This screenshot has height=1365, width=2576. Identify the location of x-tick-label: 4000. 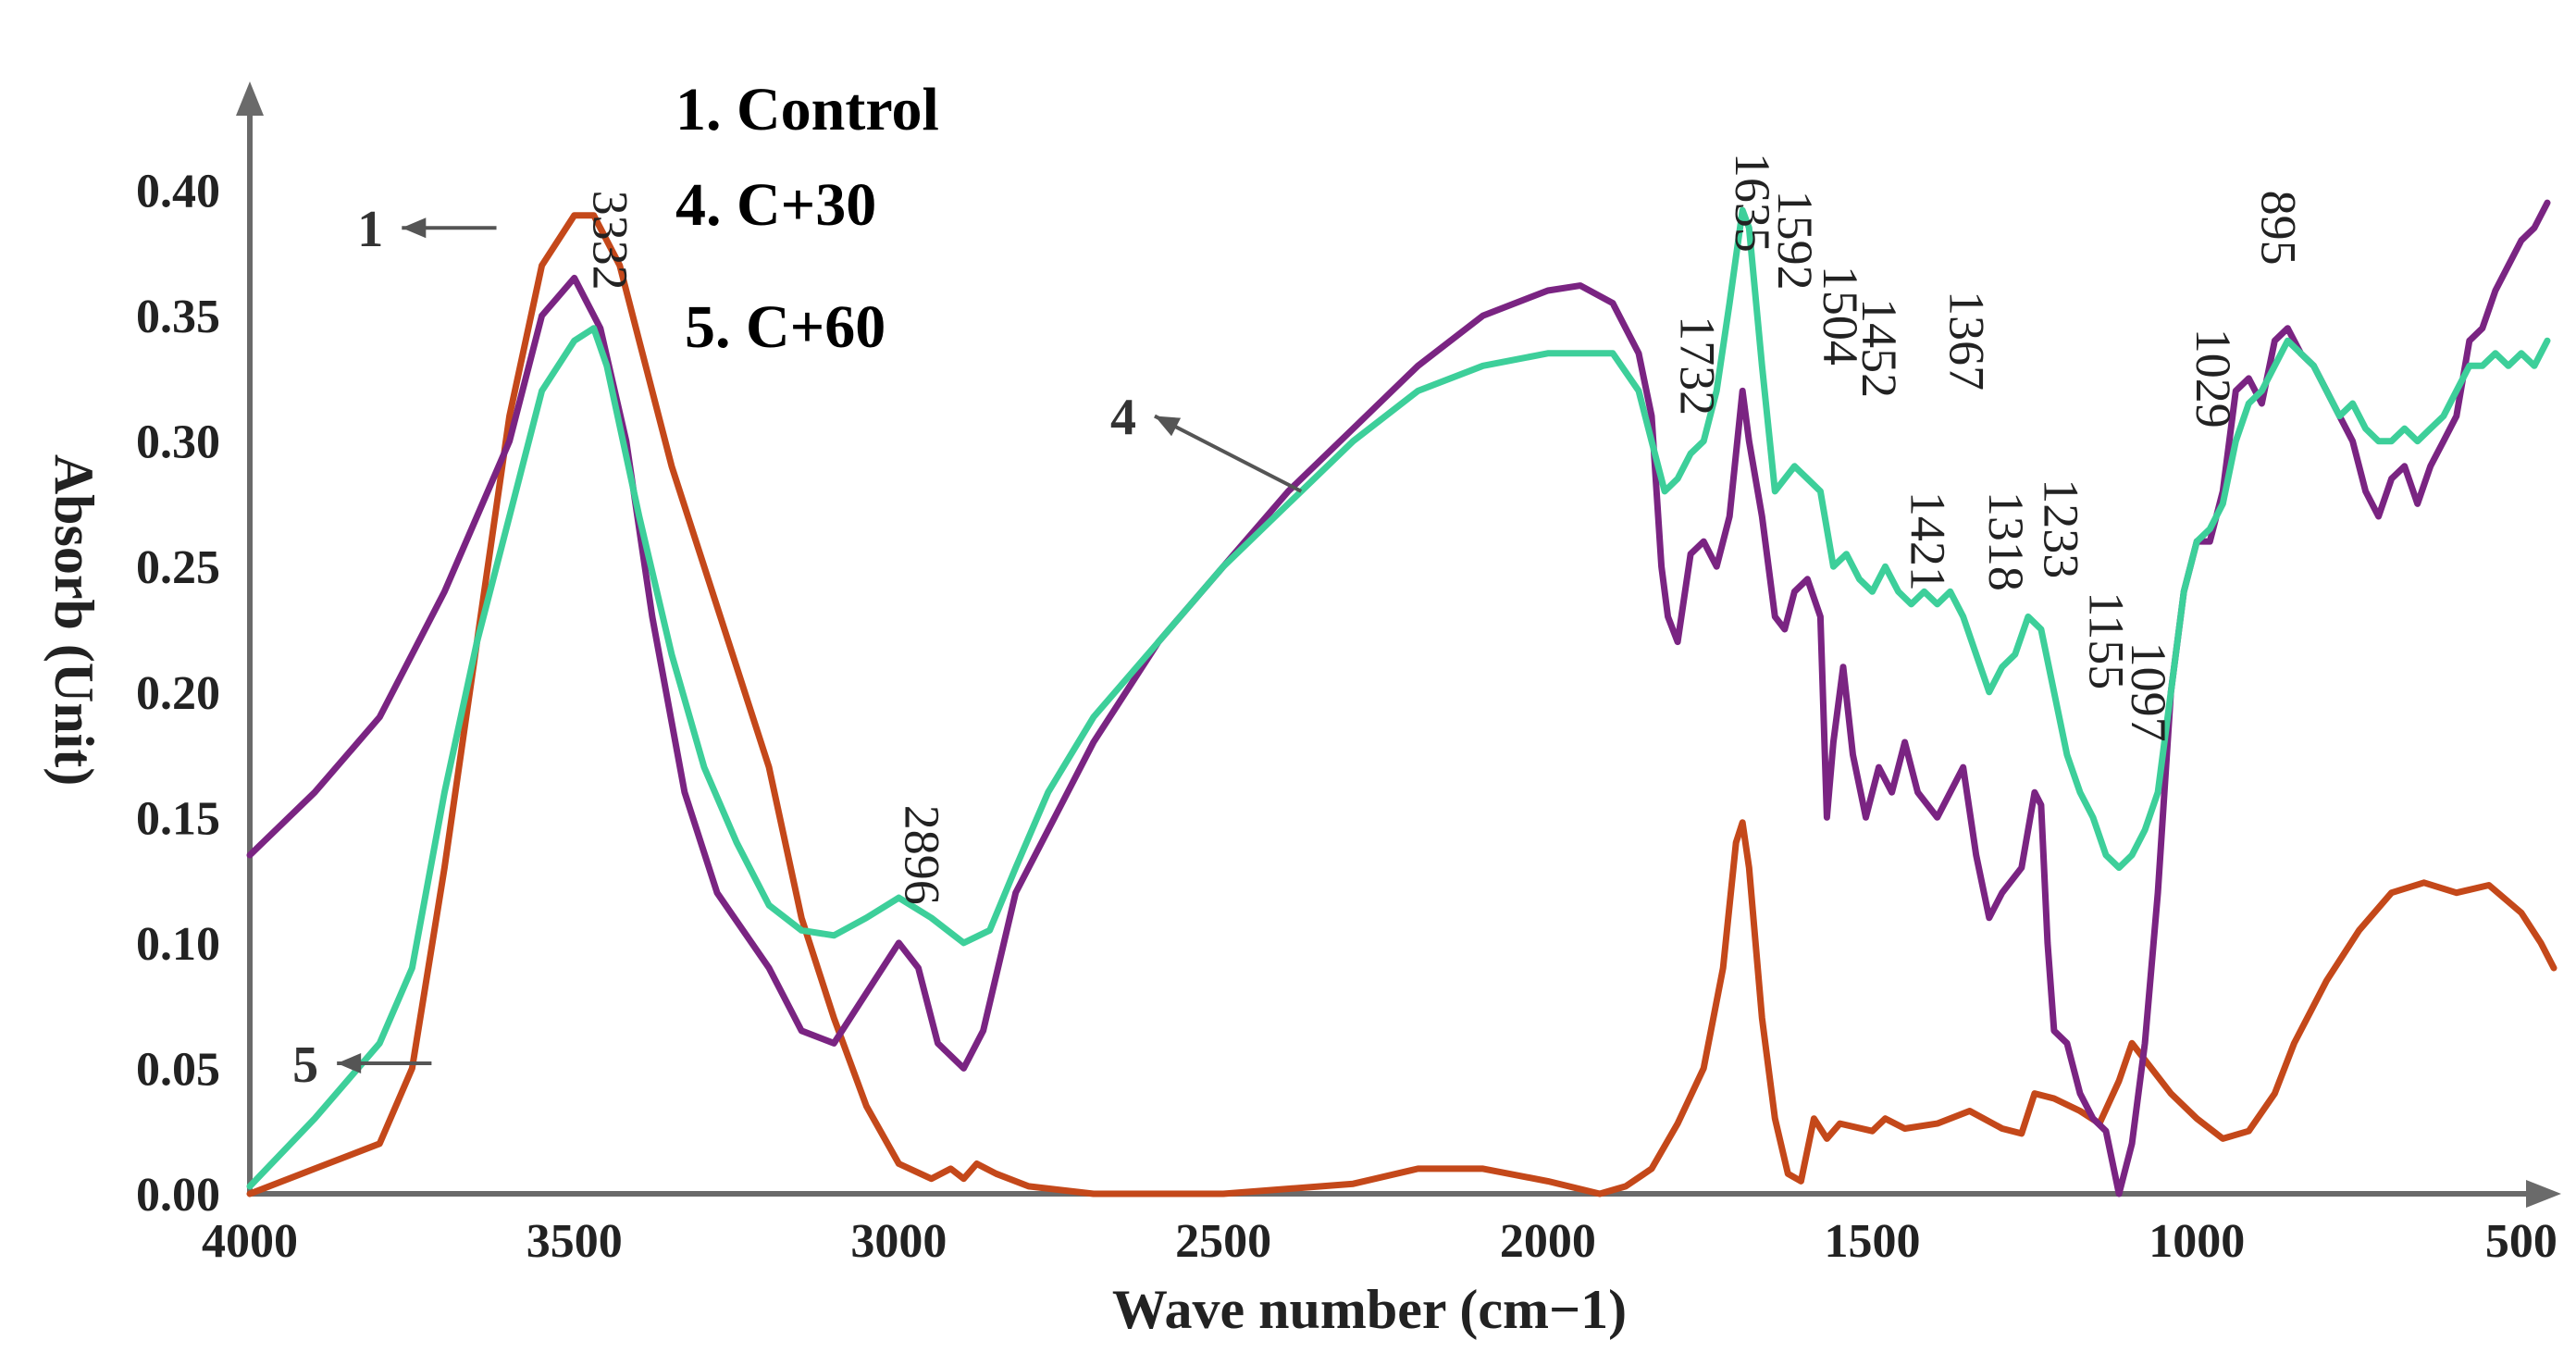
(250, 1241).